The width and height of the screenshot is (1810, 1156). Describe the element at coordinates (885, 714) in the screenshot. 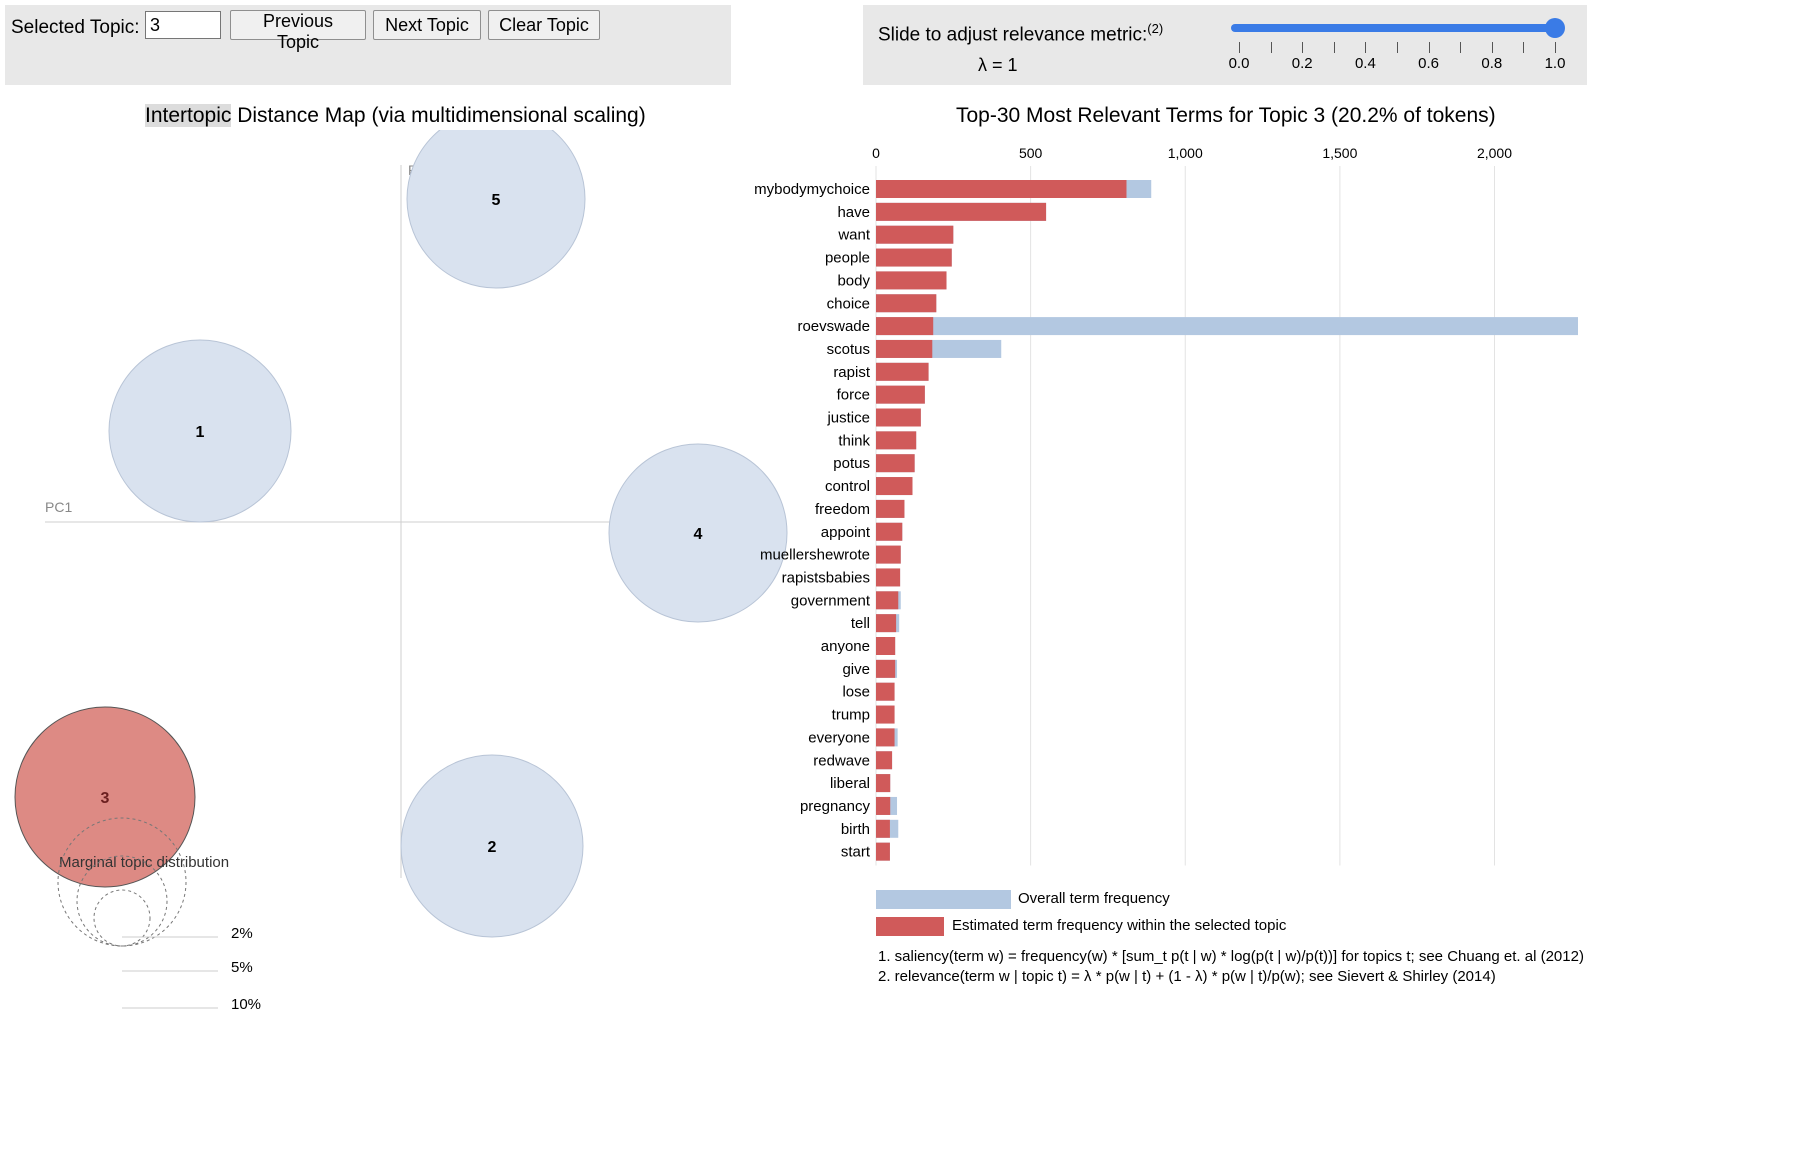

I see `topic-bar-trump` at that location.